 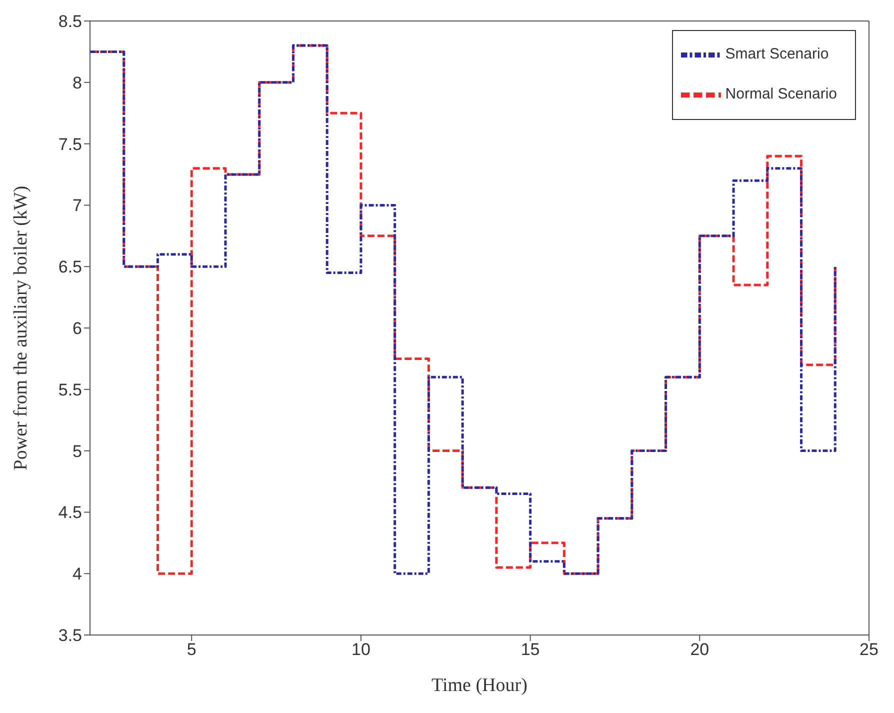 I want to click on y-axis-title: Power from the auxiliary boiler (kW), so click(x=21, y=328).